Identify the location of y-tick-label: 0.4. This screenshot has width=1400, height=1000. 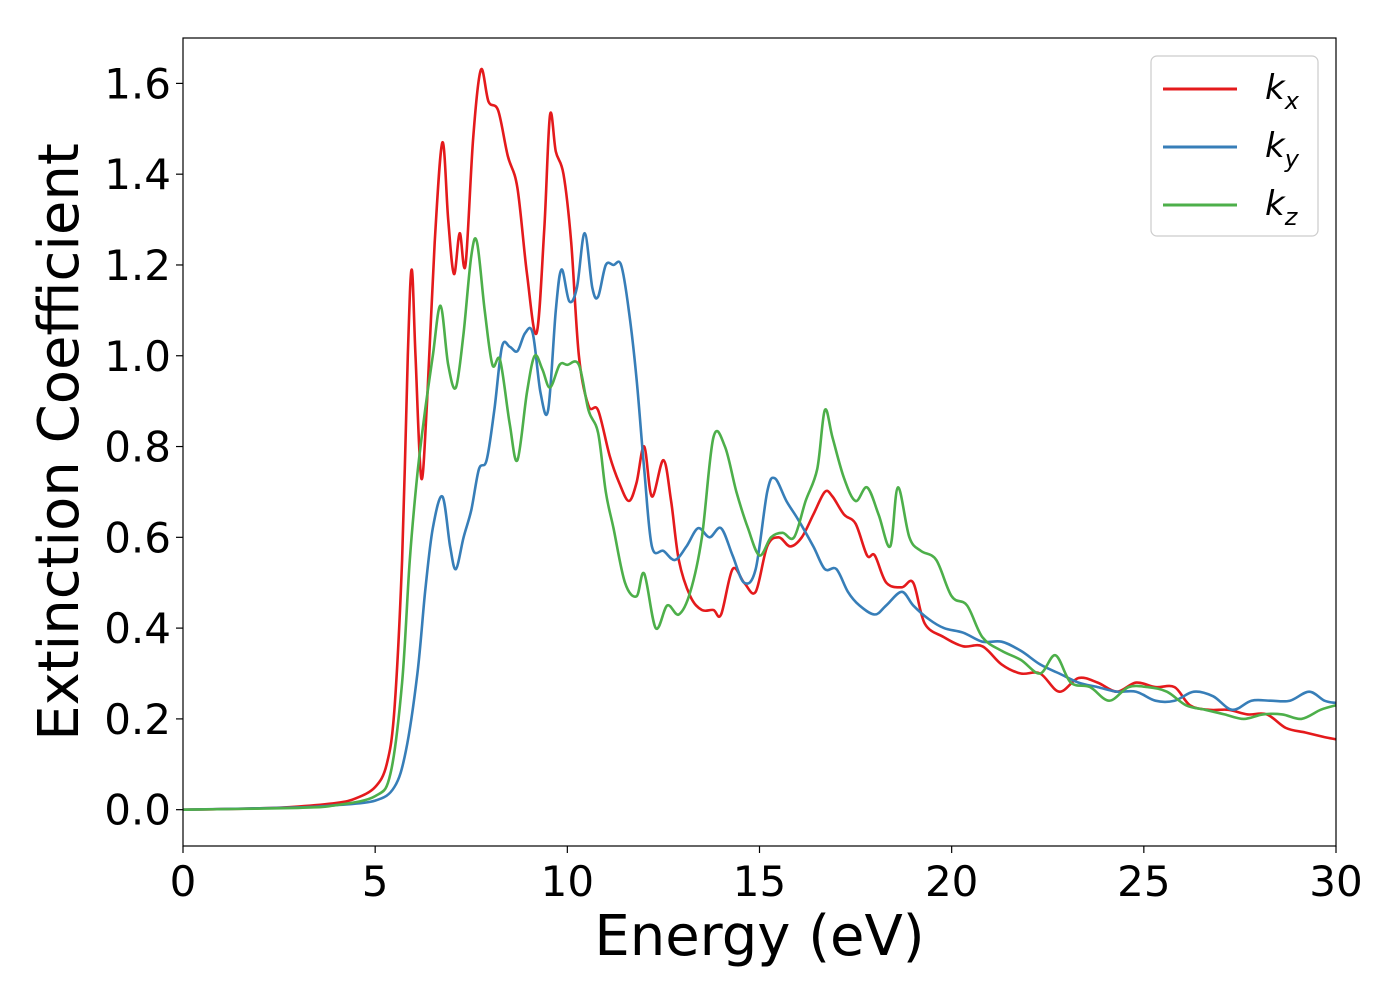
(137, 628).